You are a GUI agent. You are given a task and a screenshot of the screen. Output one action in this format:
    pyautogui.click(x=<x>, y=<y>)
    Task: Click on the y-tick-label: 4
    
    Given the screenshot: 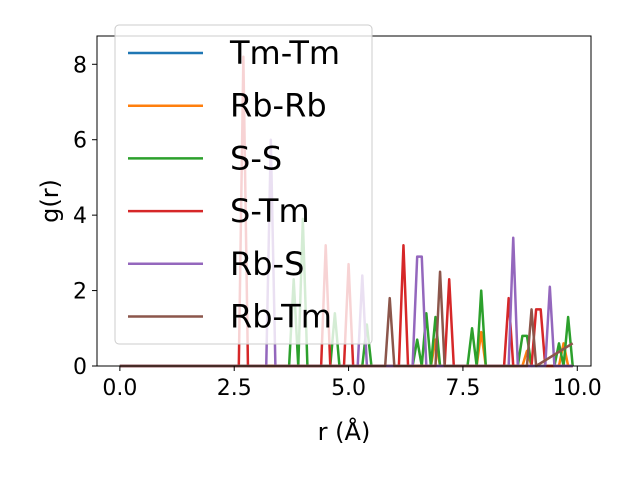 What is the action you would take?
    pyautogui.click(x=80, y=216)
    